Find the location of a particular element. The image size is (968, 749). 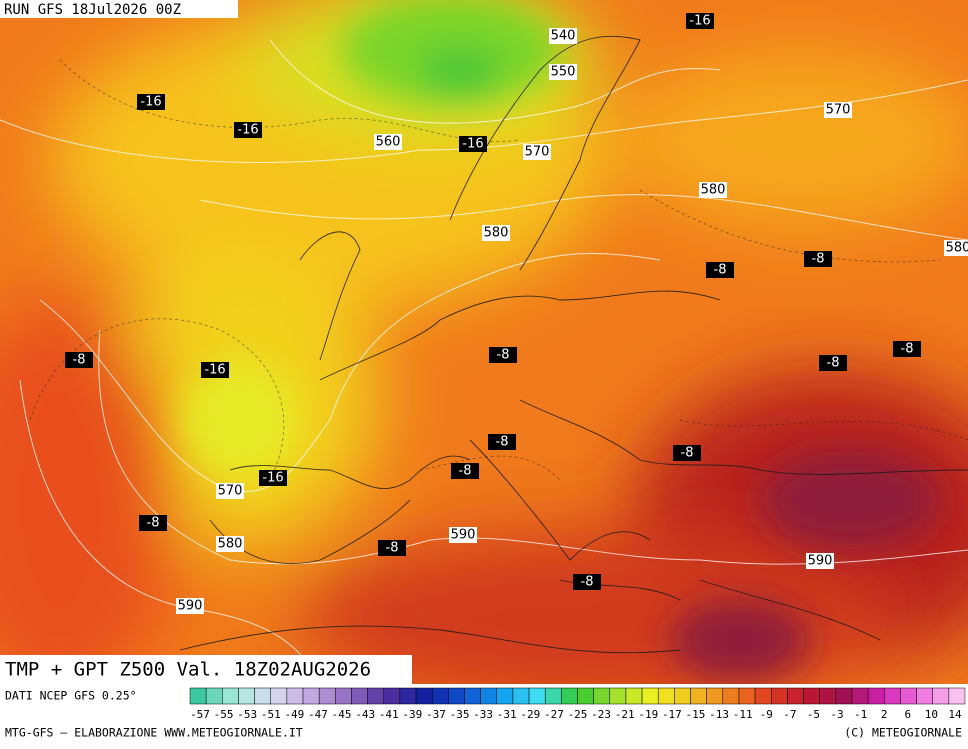

colorbar-label: -33 is located at coordinates (483, 714).